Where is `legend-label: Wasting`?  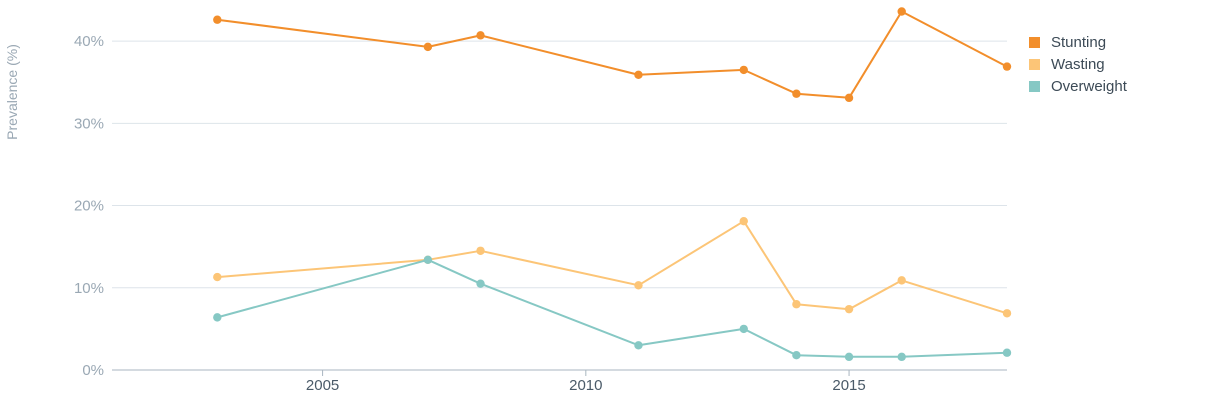
legend-label: Wasting is located at coordinates (1078, 64).